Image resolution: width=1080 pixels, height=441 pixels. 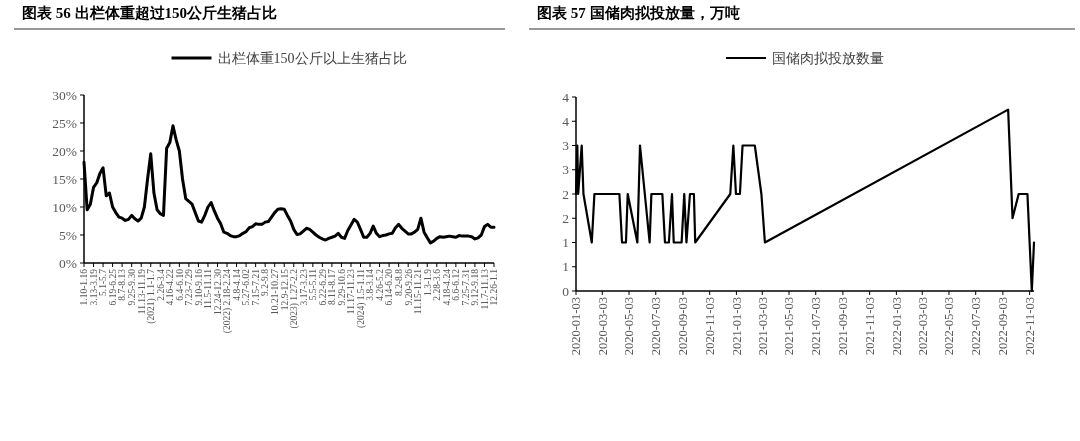 What do you see at coordinates (922, 326) in the screenshot?
I see `x-tick-label: 2022-03-03` at bounding box center [922, 326].